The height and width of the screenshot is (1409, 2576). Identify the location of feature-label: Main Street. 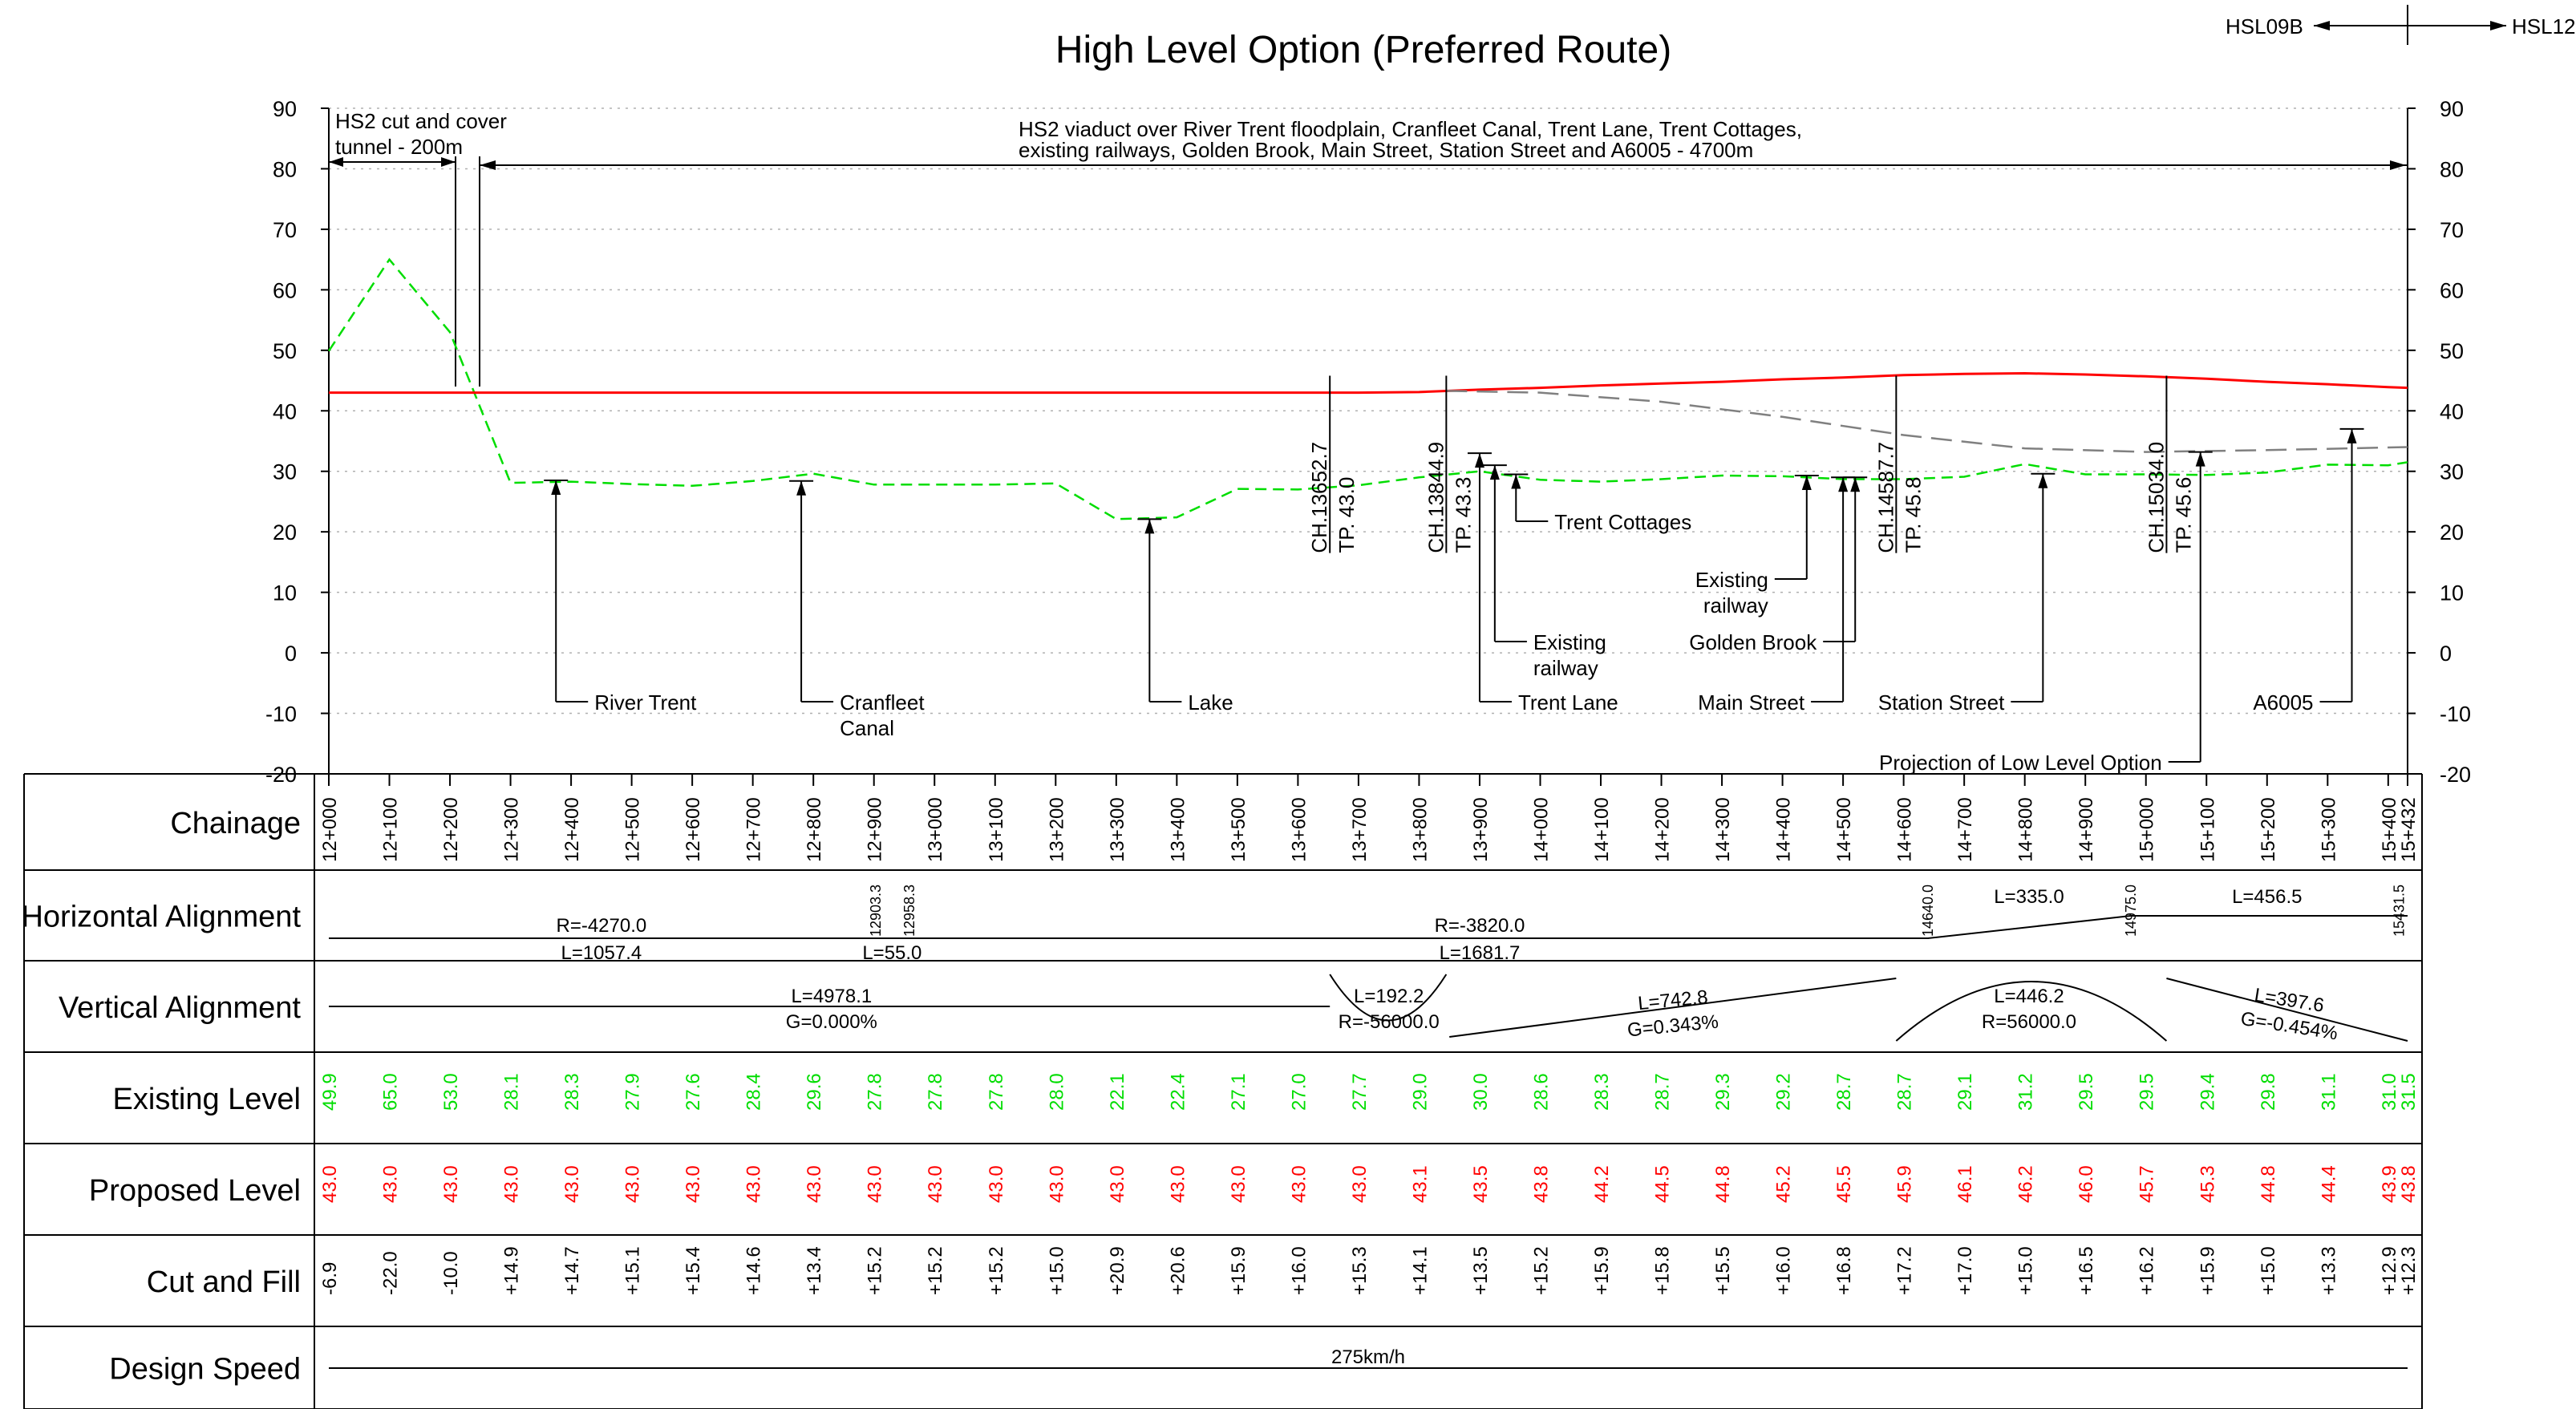
(1752, 703).